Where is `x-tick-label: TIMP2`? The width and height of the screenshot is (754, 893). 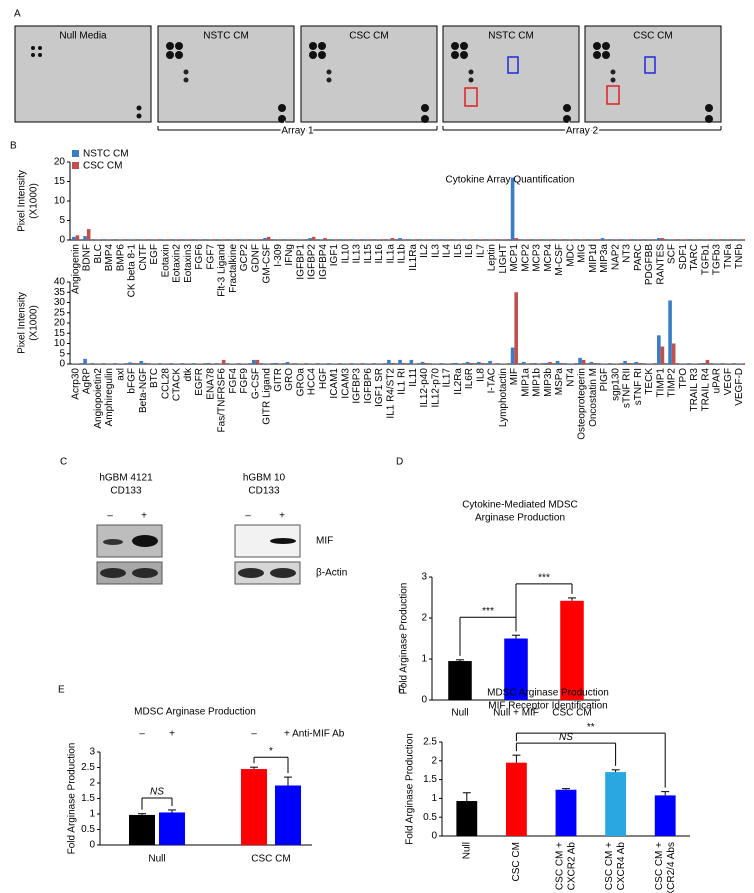
x-tick-label: TIMP2 is located at coordinates (672, 383).